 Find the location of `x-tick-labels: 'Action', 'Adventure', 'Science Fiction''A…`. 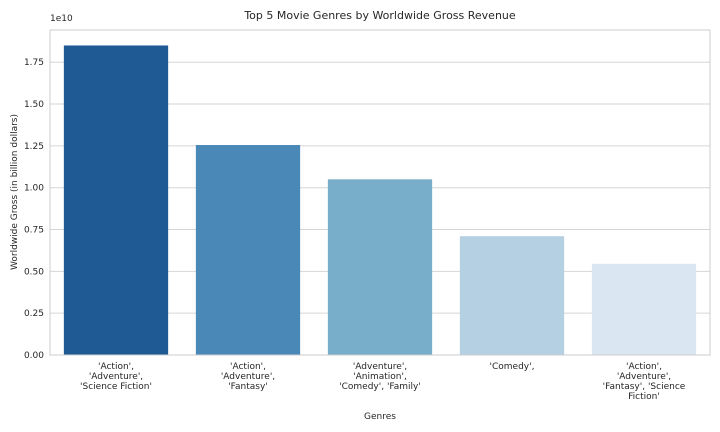

x-tick-labels: 'Action', 'Adventure', 'Science Fiction''A… is located at coordinates (383, 382).